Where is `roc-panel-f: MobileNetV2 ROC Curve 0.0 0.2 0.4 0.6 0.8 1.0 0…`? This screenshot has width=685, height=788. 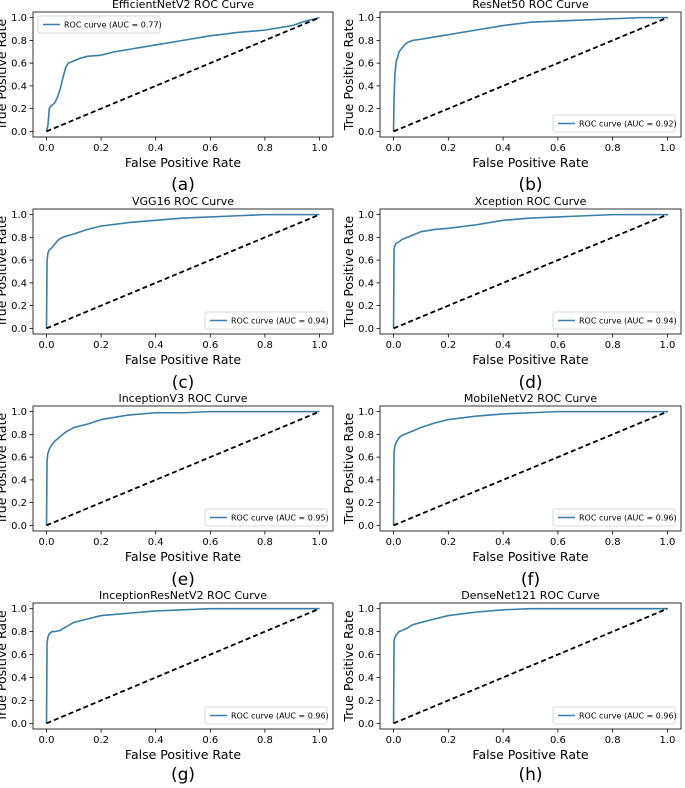 roc-panel-f: MobileNetV2 ROC Curve 0.0 0.2 0.4 0.6 0.8 1.0 0… is located at coordinates (511, 491).